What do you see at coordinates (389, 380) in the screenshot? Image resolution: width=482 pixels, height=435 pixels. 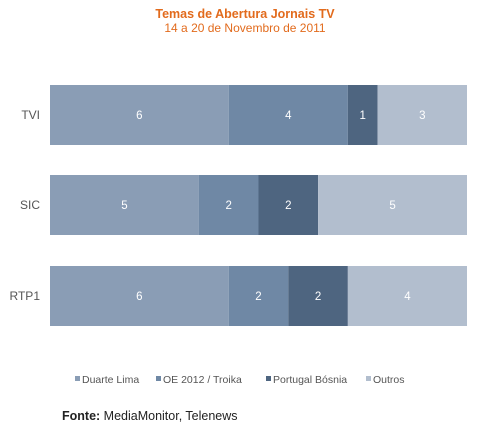 I see `legend-label: Outros` at bounding box center [389, 380].